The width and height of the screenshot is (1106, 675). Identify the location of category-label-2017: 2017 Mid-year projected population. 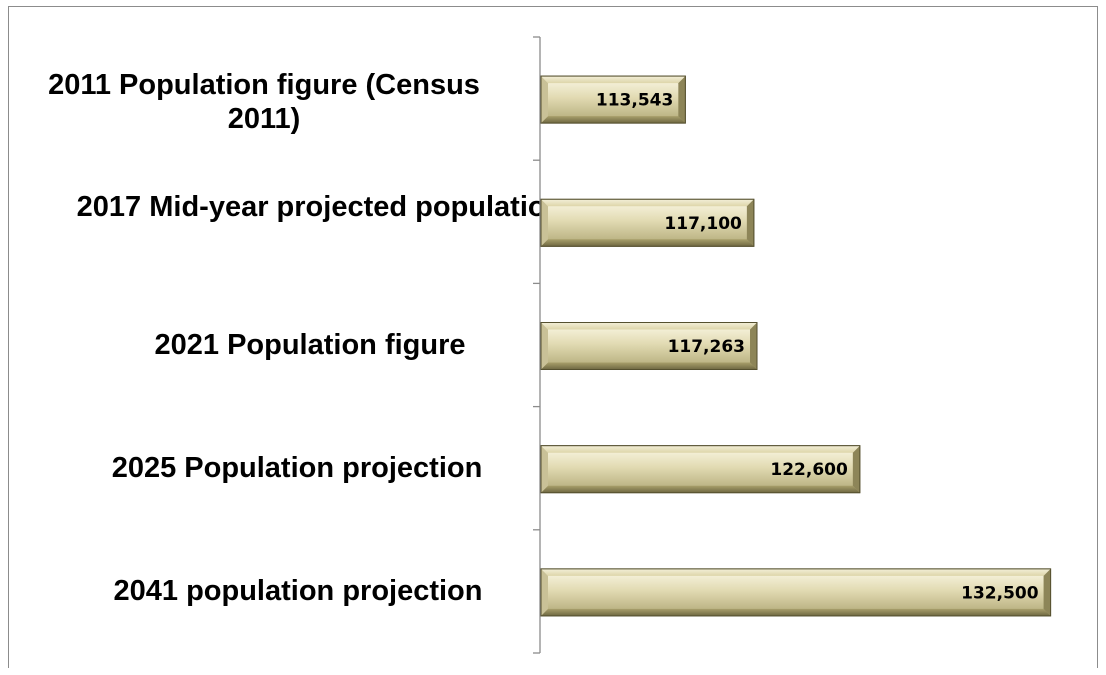
(320, 207).